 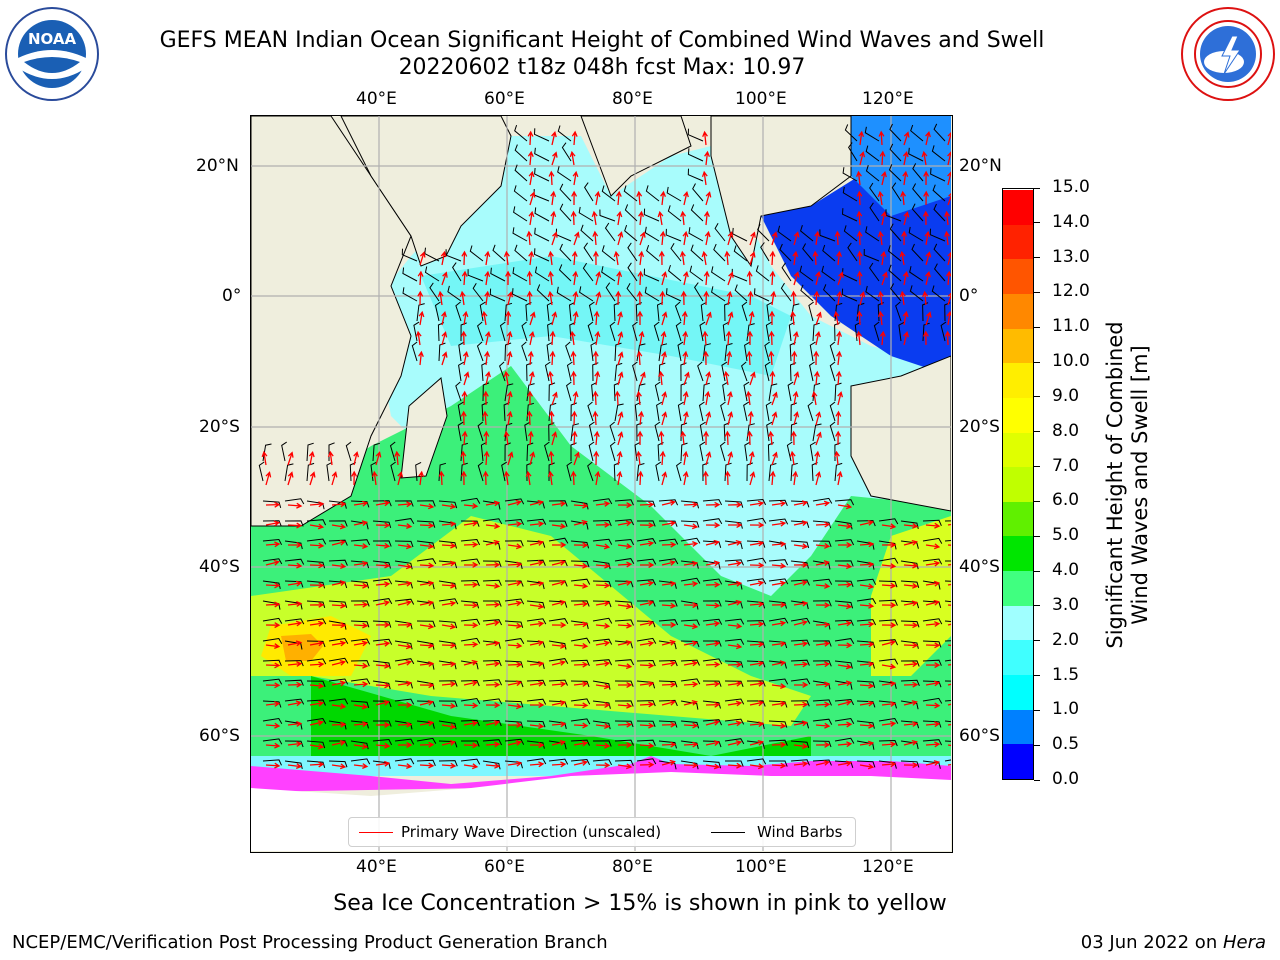 What do you see at coordinates (1071, 221) in the screenshot?
I see `colorbar-tick-label: 14.0` at bounding box center [1071, 221].